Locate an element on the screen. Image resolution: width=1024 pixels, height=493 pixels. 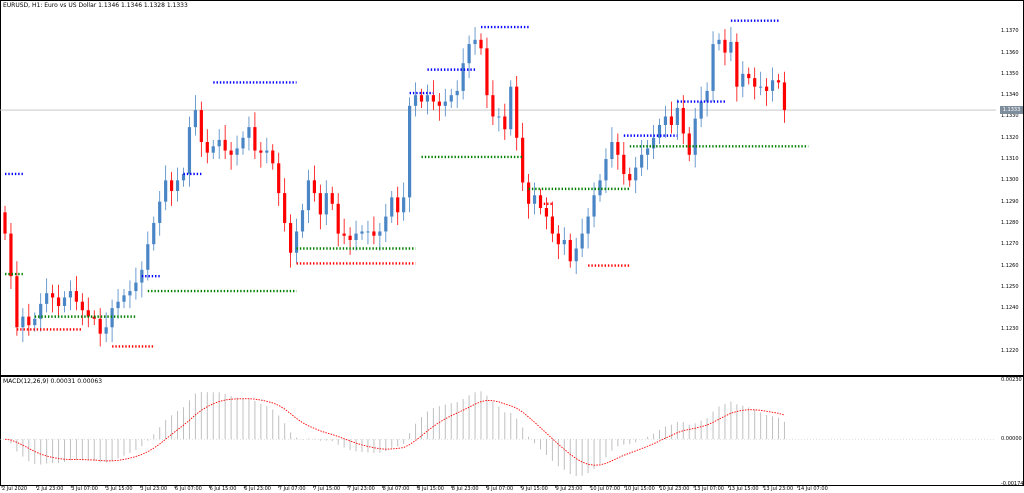
macd-axis-label: 0.00000 is located at coordinates (1011, 439).